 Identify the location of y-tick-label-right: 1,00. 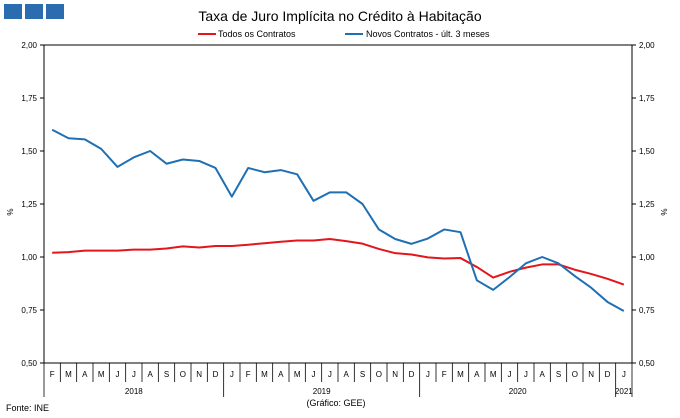
(647, 257).